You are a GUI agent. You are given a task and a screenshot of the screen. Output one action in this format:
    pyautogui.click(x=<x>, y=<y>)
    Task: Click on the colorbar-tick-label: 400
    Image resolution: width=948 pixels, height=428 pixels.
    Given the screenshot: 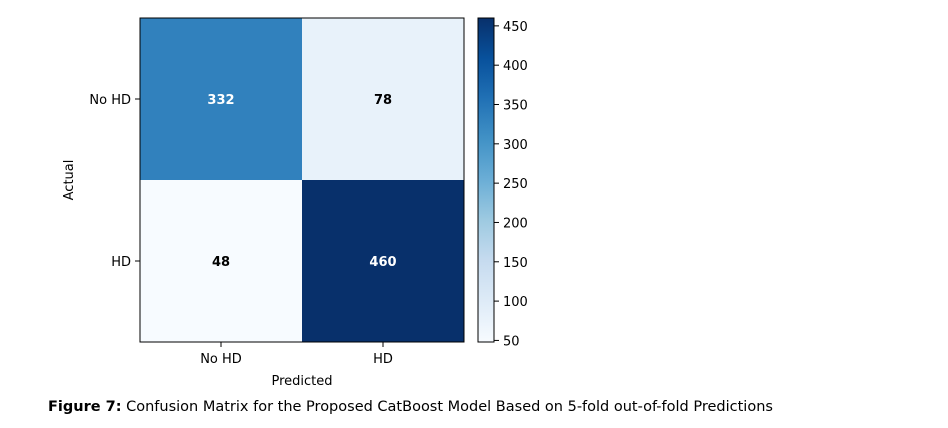 What is the action you would take?
    pyautogui.click(x=515, y=66)
    